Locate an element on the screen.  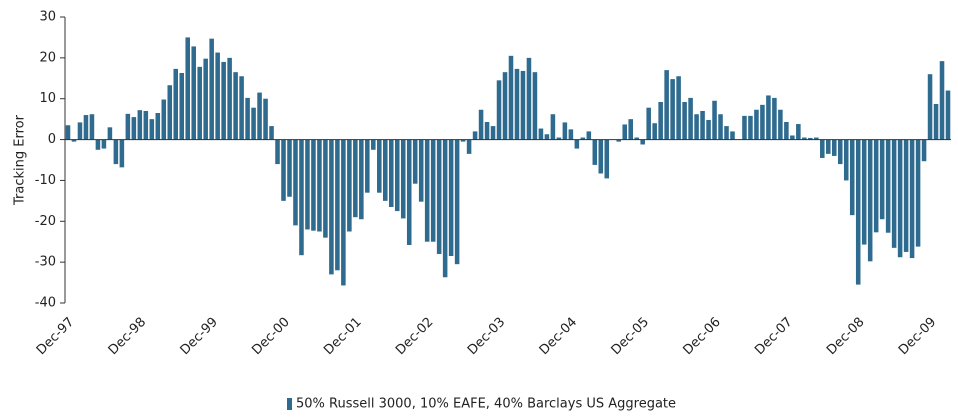
x-tick-label: Dec-05 is located at coordinates (630, 336).